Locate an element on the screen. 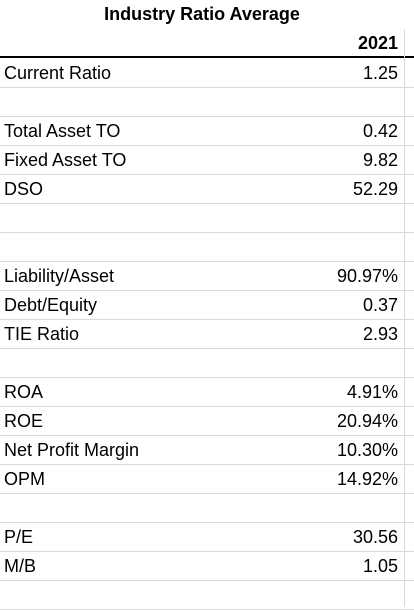 The image size is (414, 610). table-row: OPM 14.92% is located at coordinates (207, 479).